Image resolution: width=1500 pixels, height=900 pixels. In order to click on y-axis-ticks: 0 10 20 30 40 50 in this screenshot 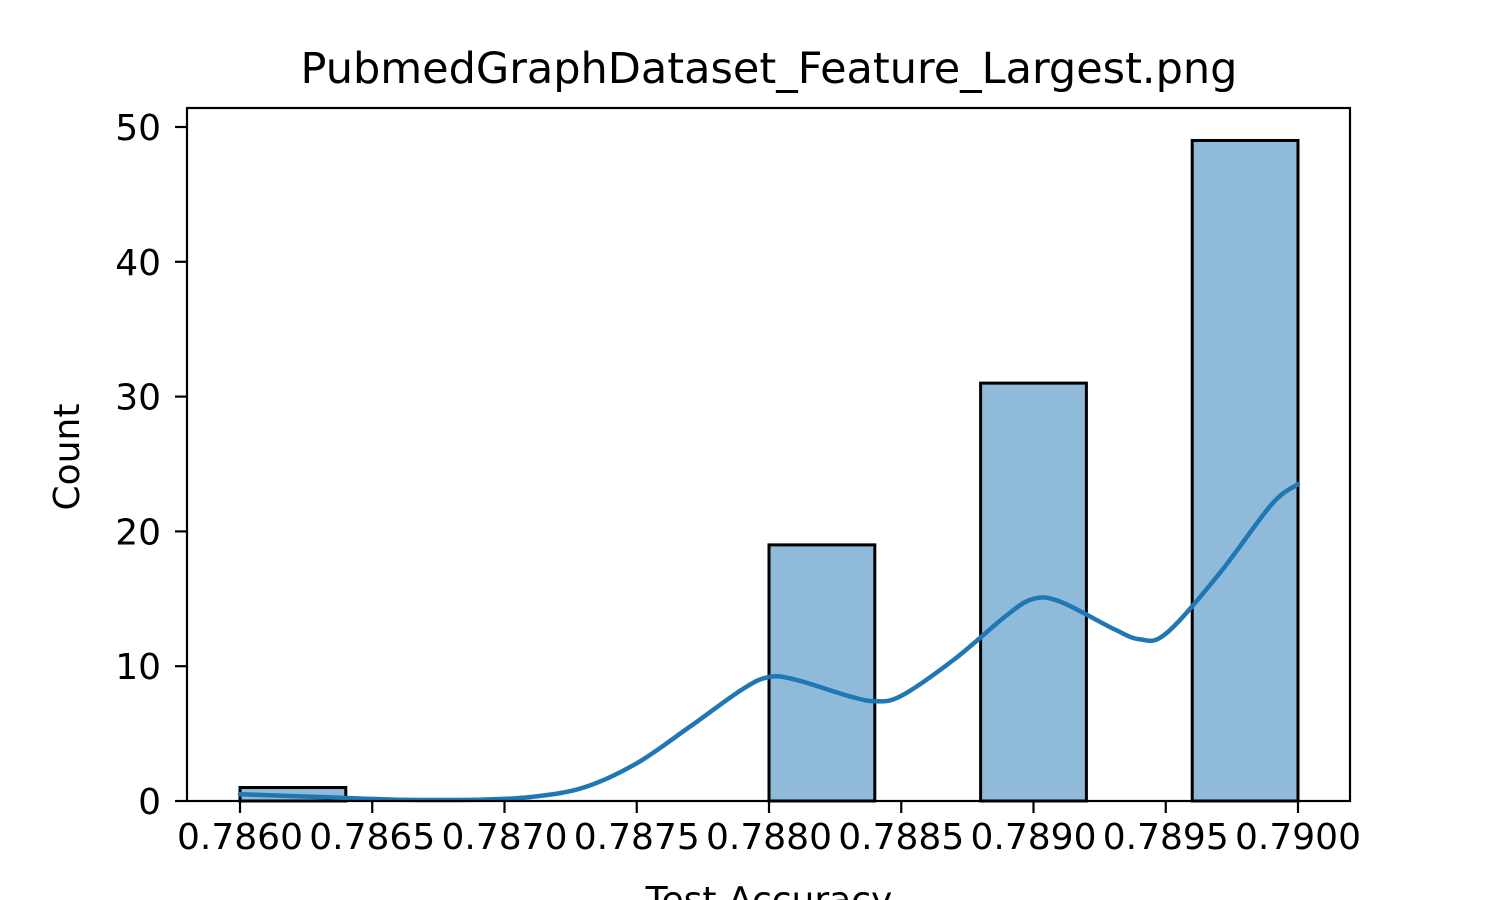, I will do `click(151, 465)`.